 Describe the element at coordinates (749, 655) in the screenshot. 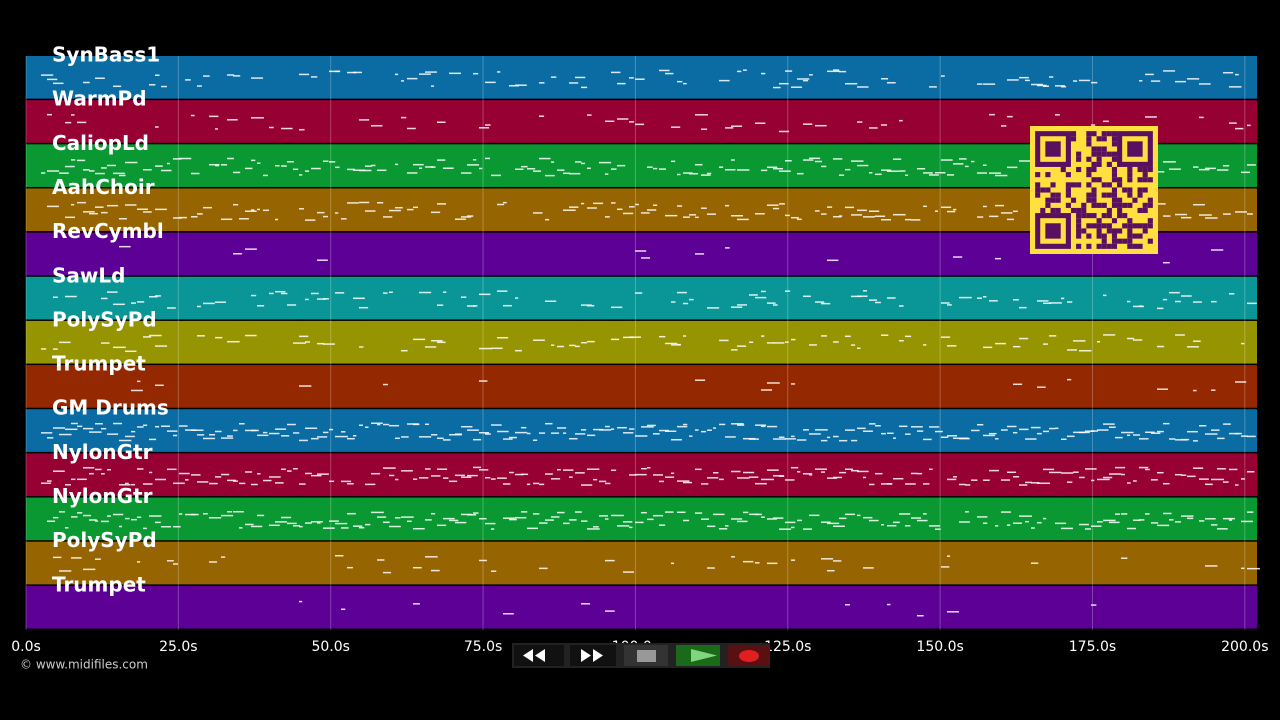

I see `record-button` at that location.